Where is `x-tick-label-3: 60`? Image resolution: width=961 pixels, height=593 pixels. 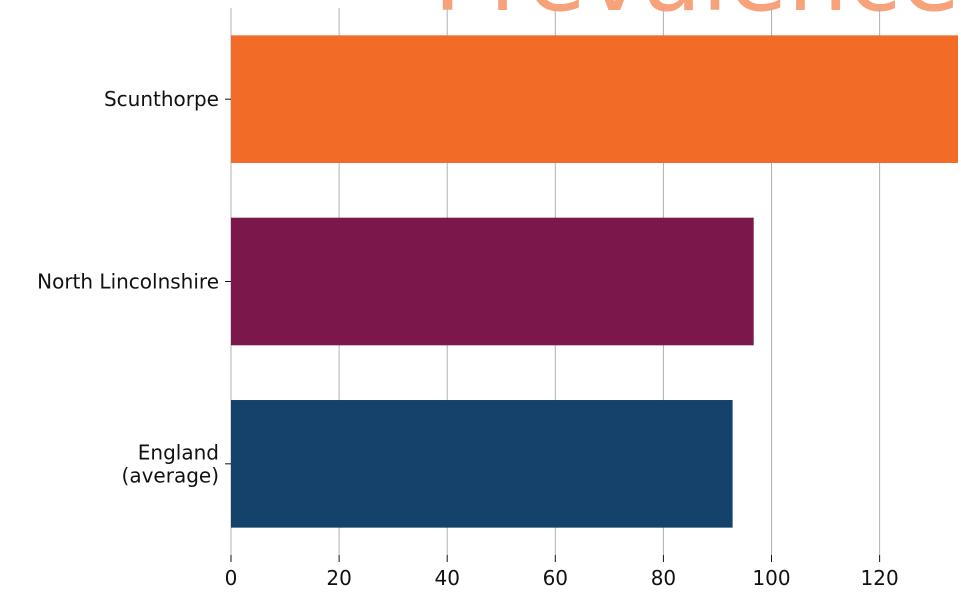
x-tick-label-3: 60 is located at coordinates (555, 577).